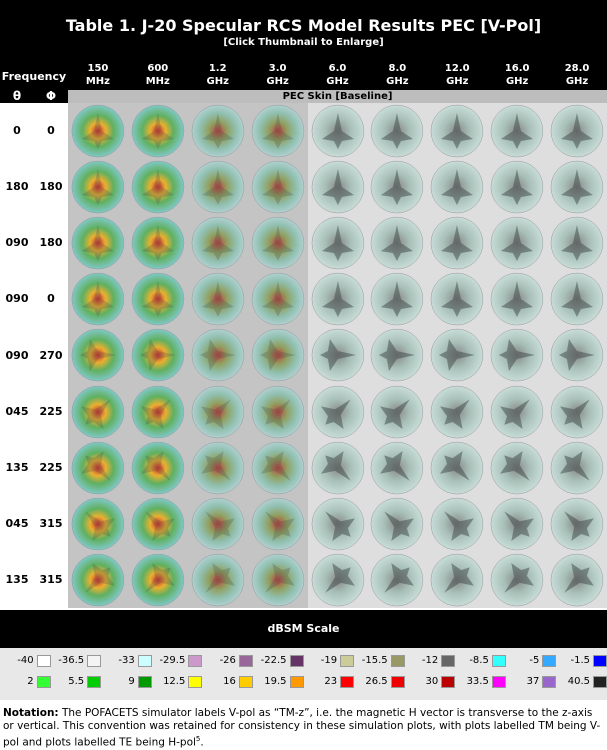 This screenshot has width=607, height=750. I want to click on scale-label: -22.5, so click(273, 660).